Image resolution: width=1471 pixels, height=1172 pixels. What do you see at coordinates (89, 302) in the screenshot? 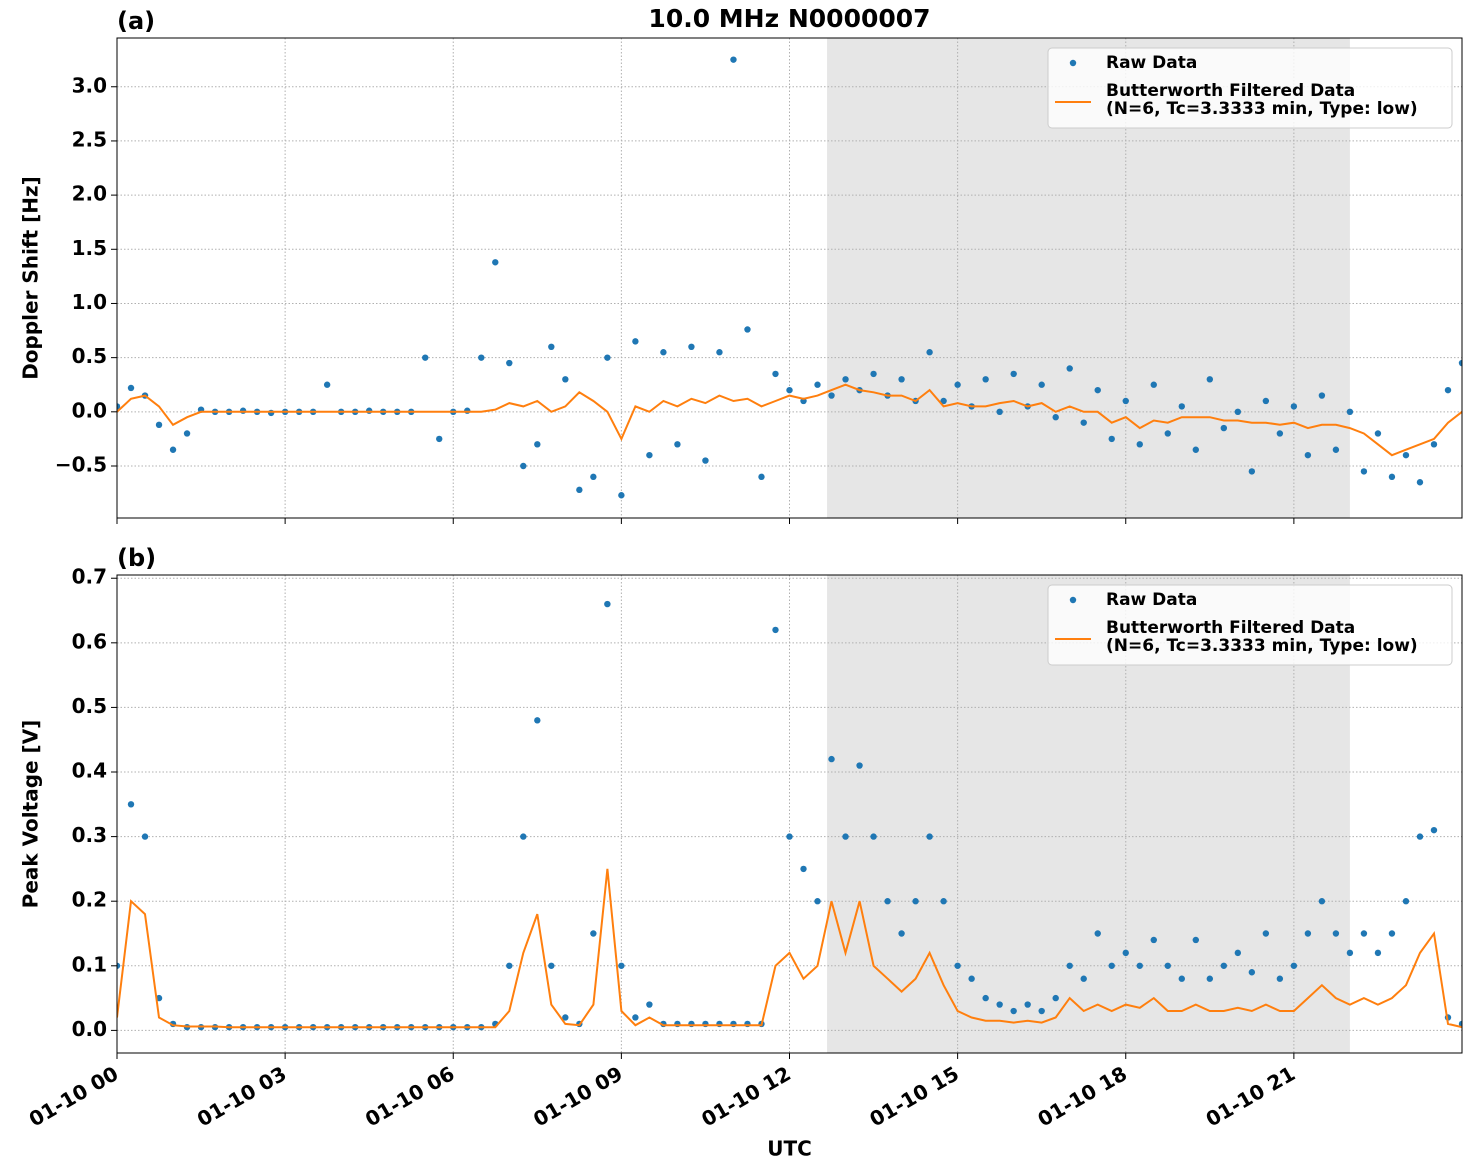
I see `y-tick-label: 1.0` at bounding box center [89, 302].